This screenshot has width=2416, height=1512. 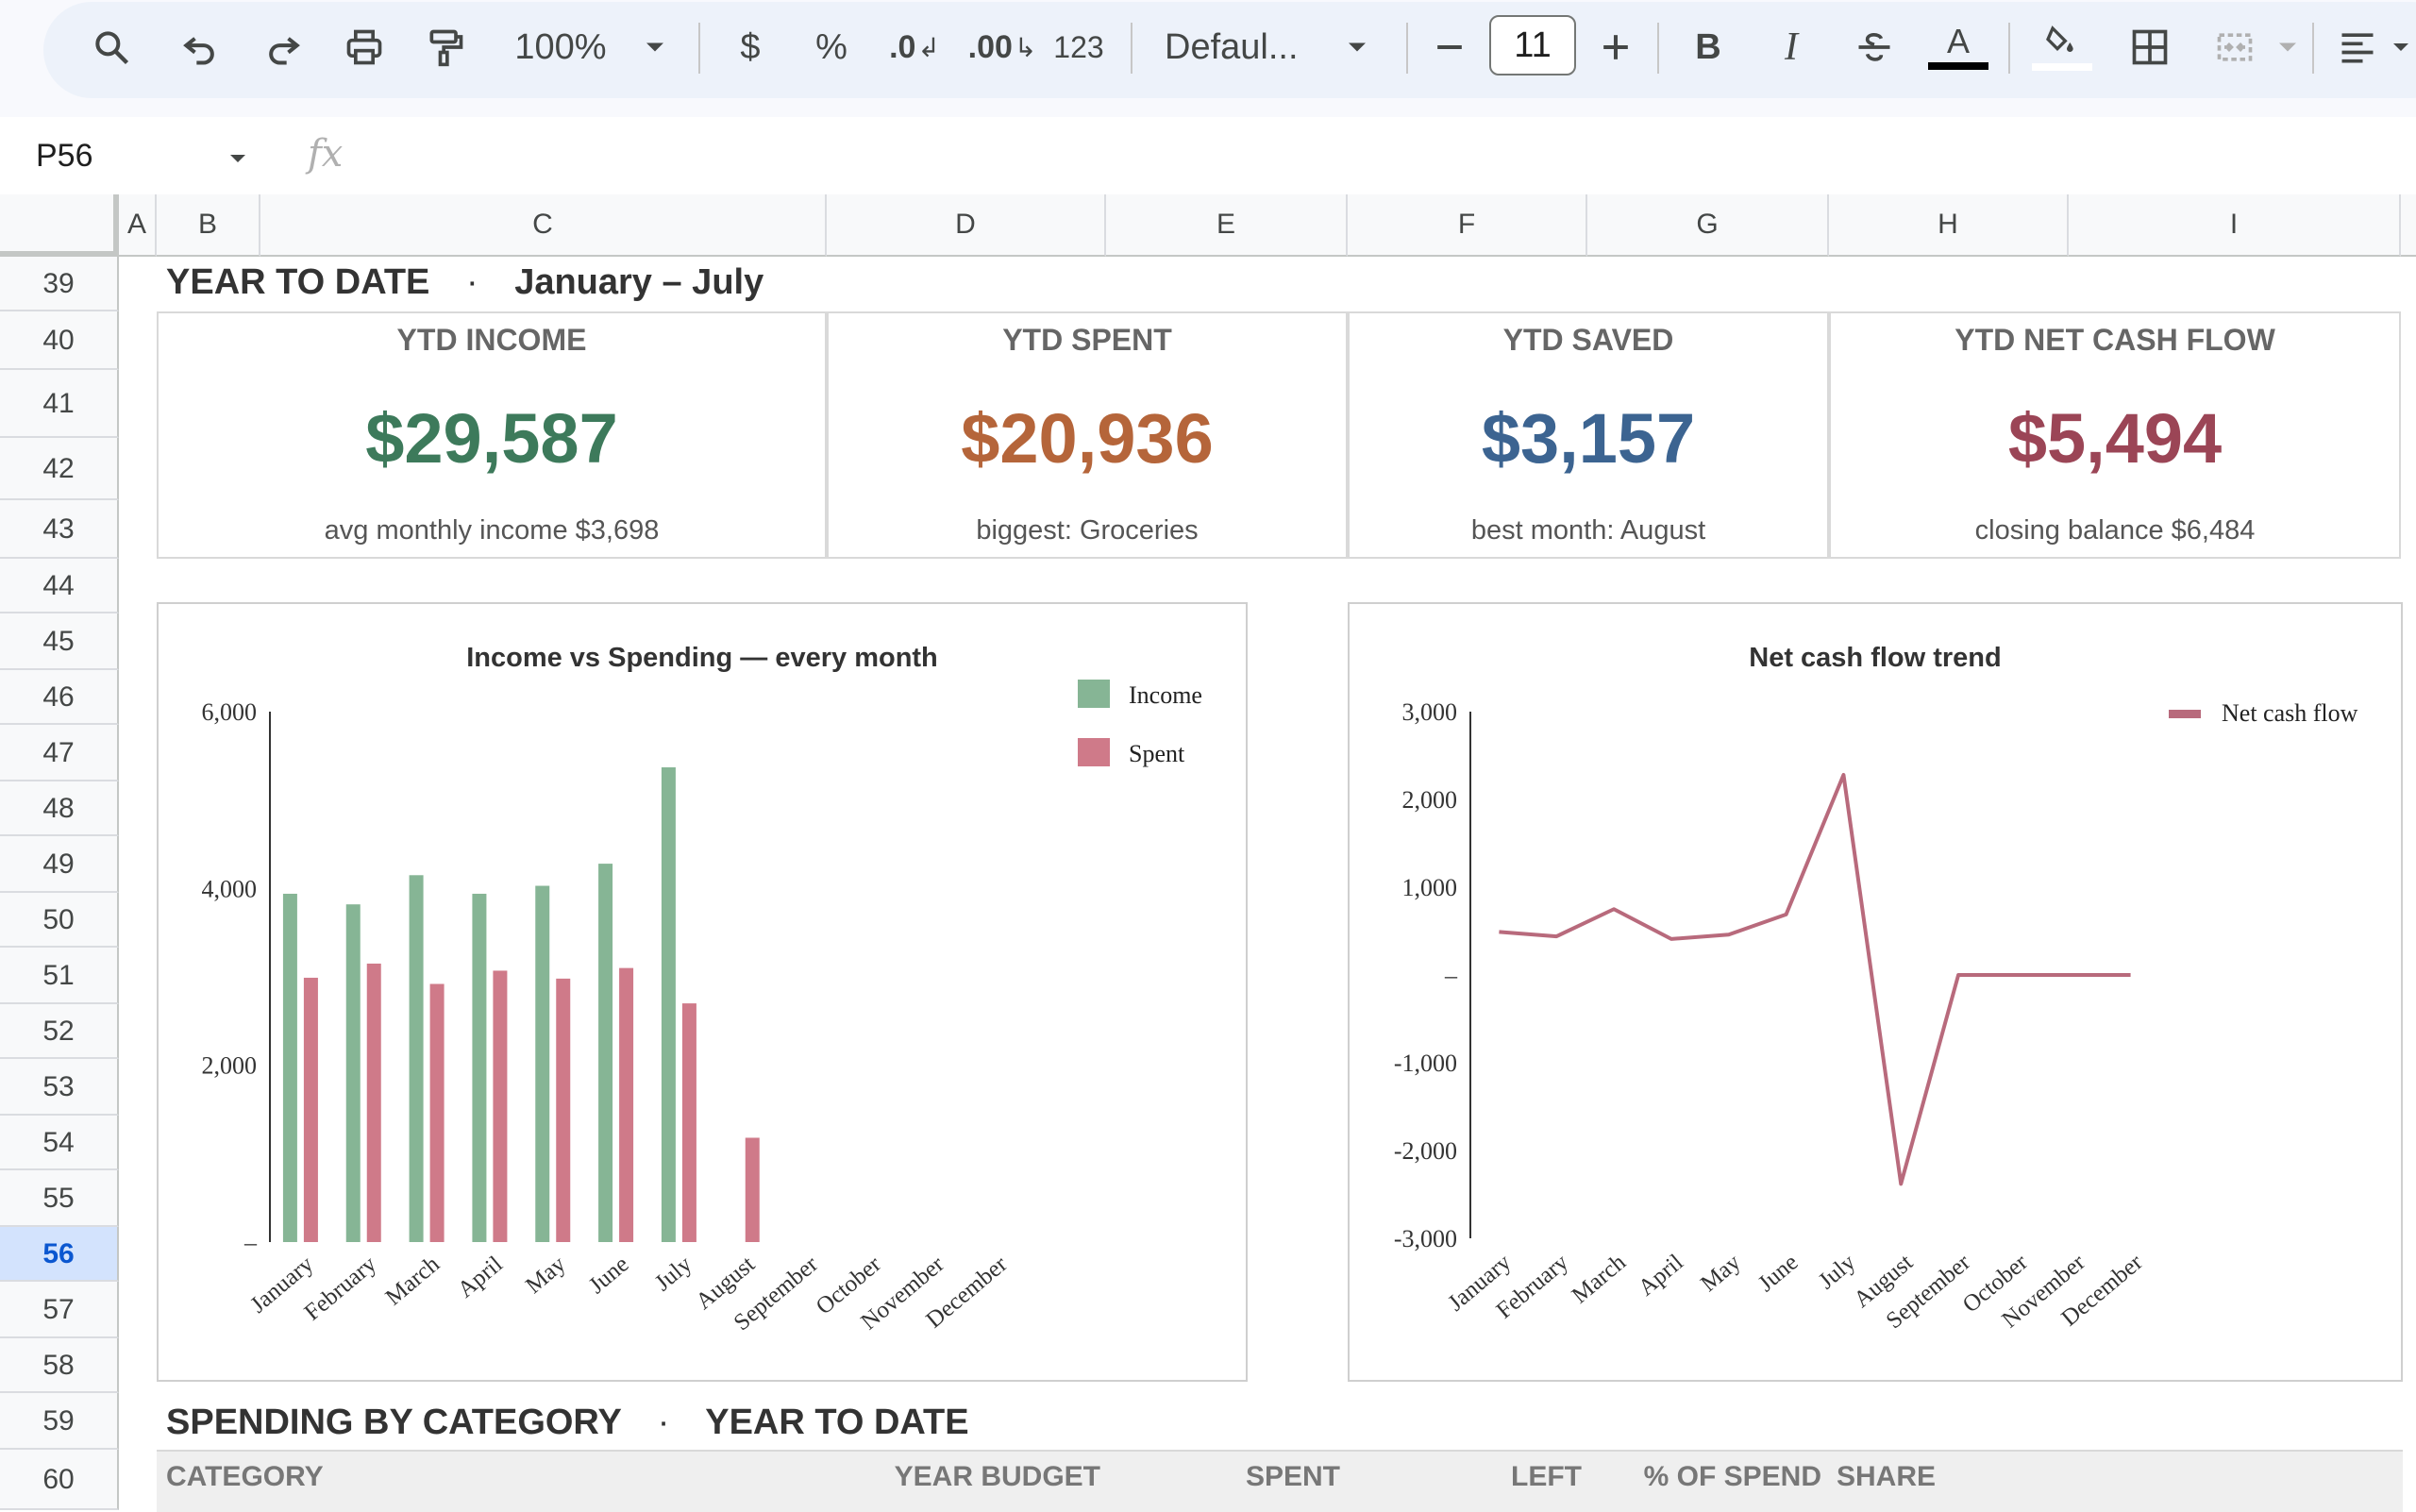 I want to click on row-header-57: 57, so click(x=60, y=1310).